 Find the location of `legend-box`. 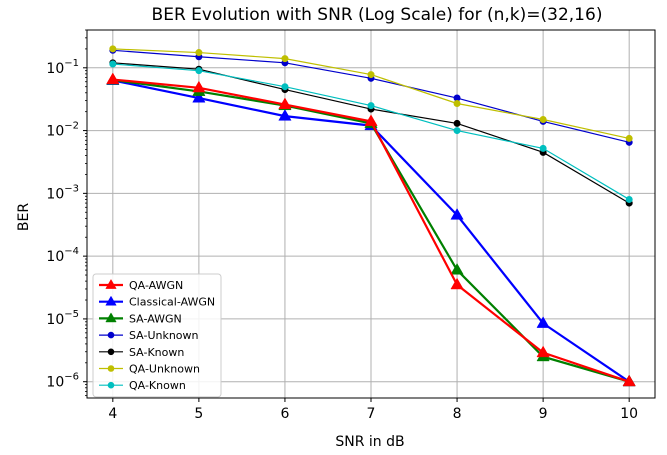

legend-box is located at coordinates (157, 335).